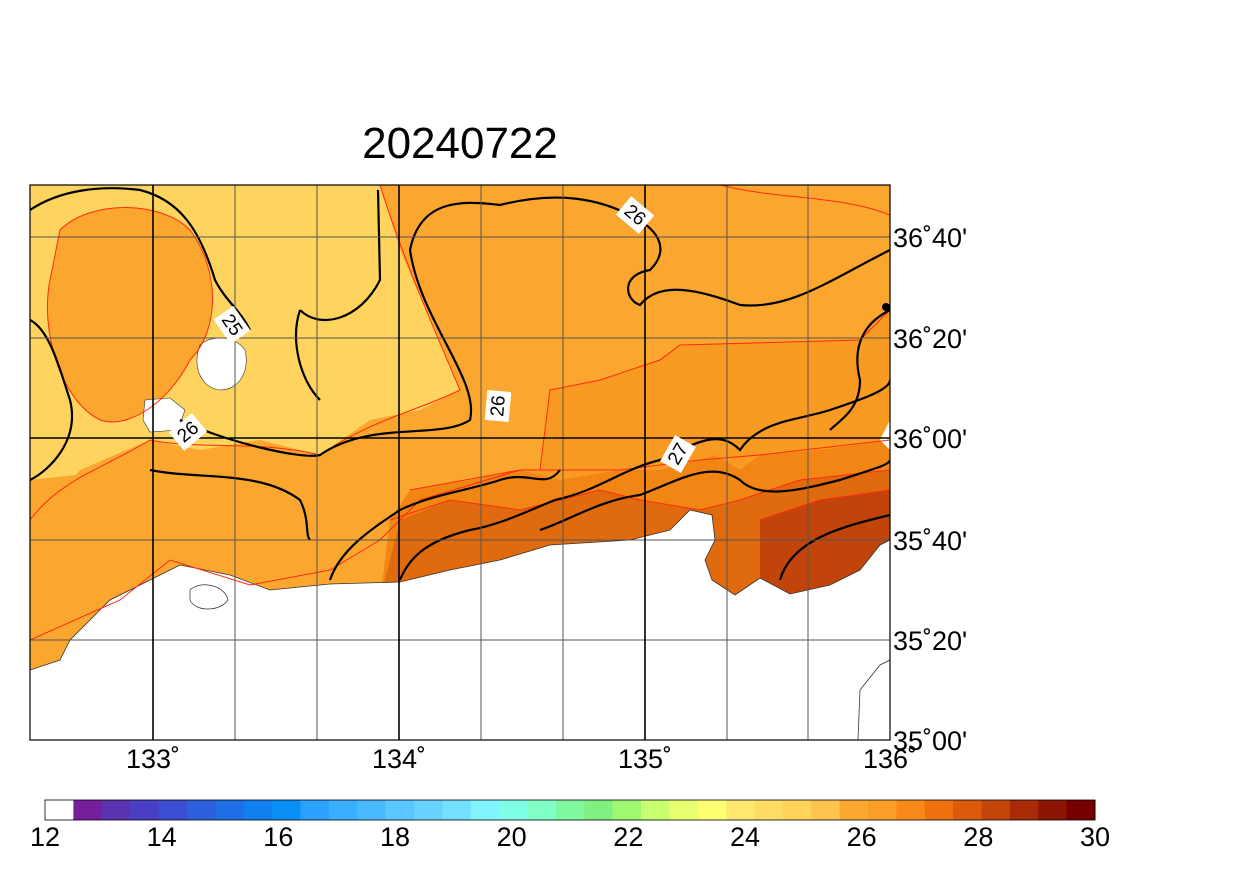 The width and height of the screenshot is (1237, 875). Describe the element at coordinates (209, 597) in the screenshot. I see `lake` at that location.